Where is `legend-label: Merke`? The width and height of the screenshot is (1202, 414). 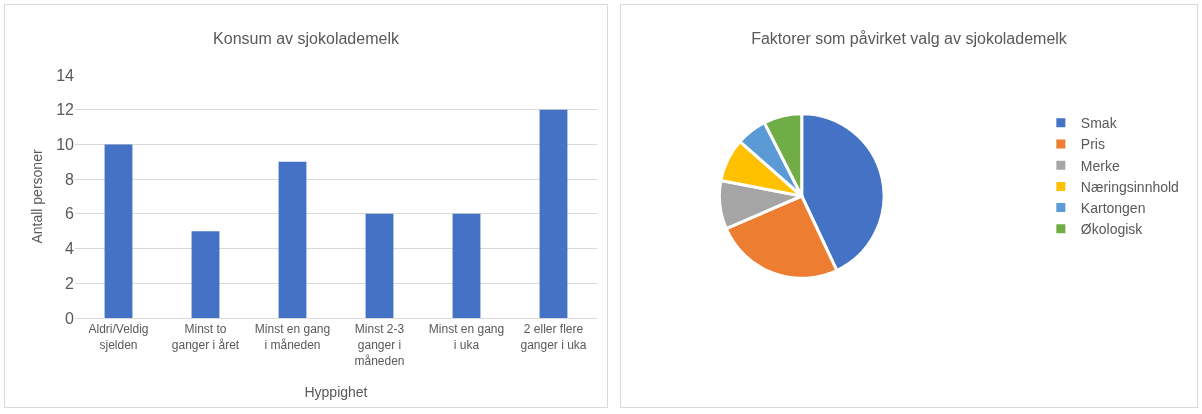
legend-label: Merke is located at coordinates (1100, 165).